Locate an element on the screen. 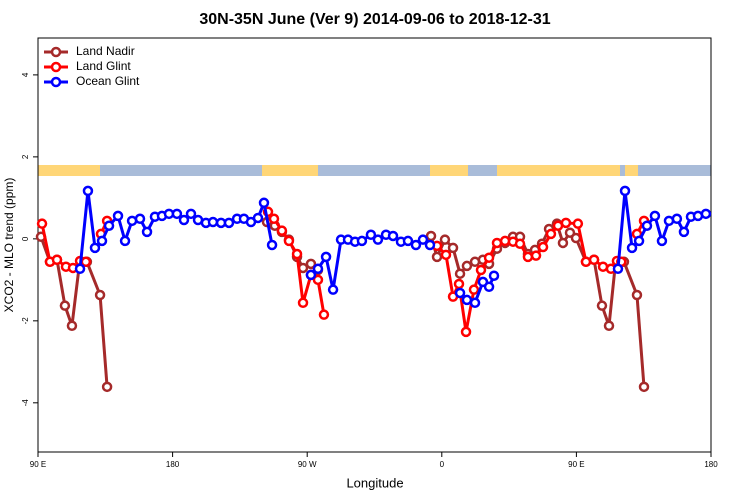 Image resolution: width=750 pixels, height=500 pixels. y-tick-label: 2 is located at coordinates (25, 156).